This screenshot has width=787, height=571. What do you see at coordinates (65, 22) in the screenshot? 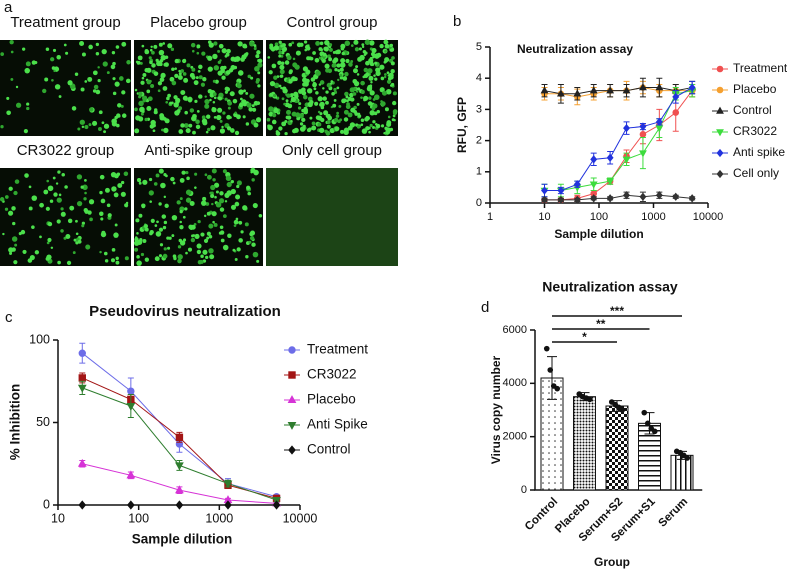
I see `micrograph-label: Treatment group` at bounding box center [65, 22].